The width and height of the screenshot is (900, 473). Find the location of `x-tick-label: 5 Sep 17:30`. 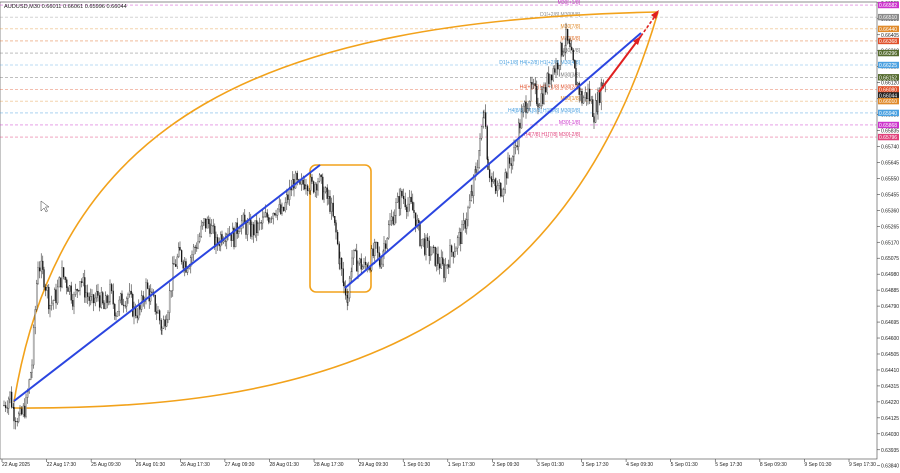

x-tick-label: 5 Sep 17:30 is located at coordinates (728, 465).